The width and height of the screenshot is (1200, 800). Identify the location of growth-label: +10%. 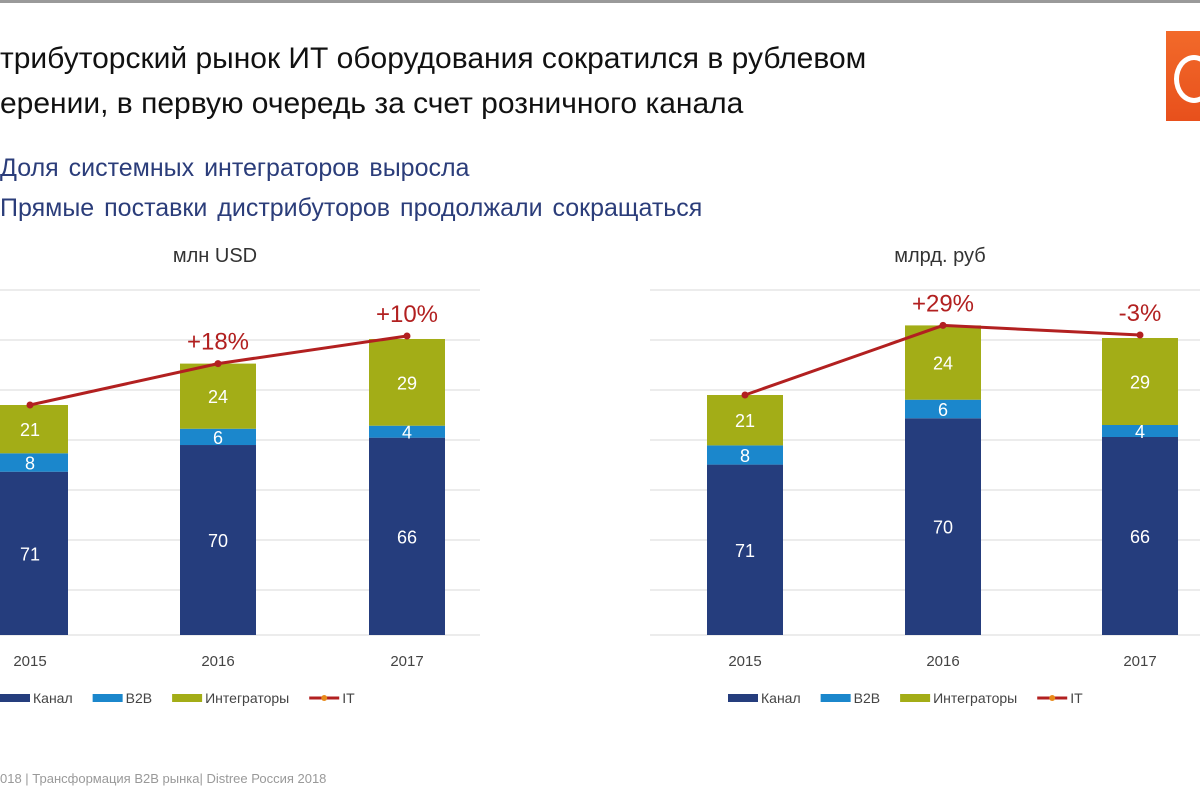
(407, 314).